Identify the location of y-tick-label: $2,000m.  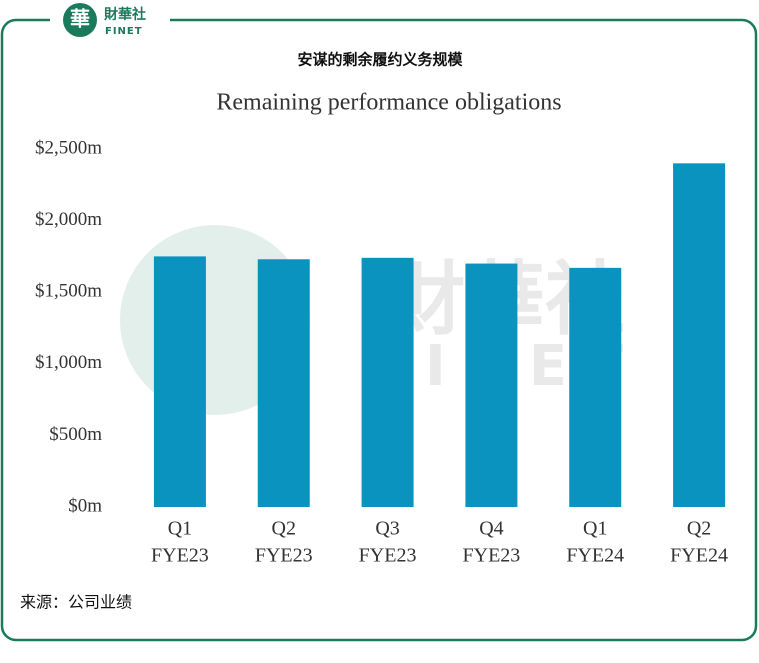
(68, 219).